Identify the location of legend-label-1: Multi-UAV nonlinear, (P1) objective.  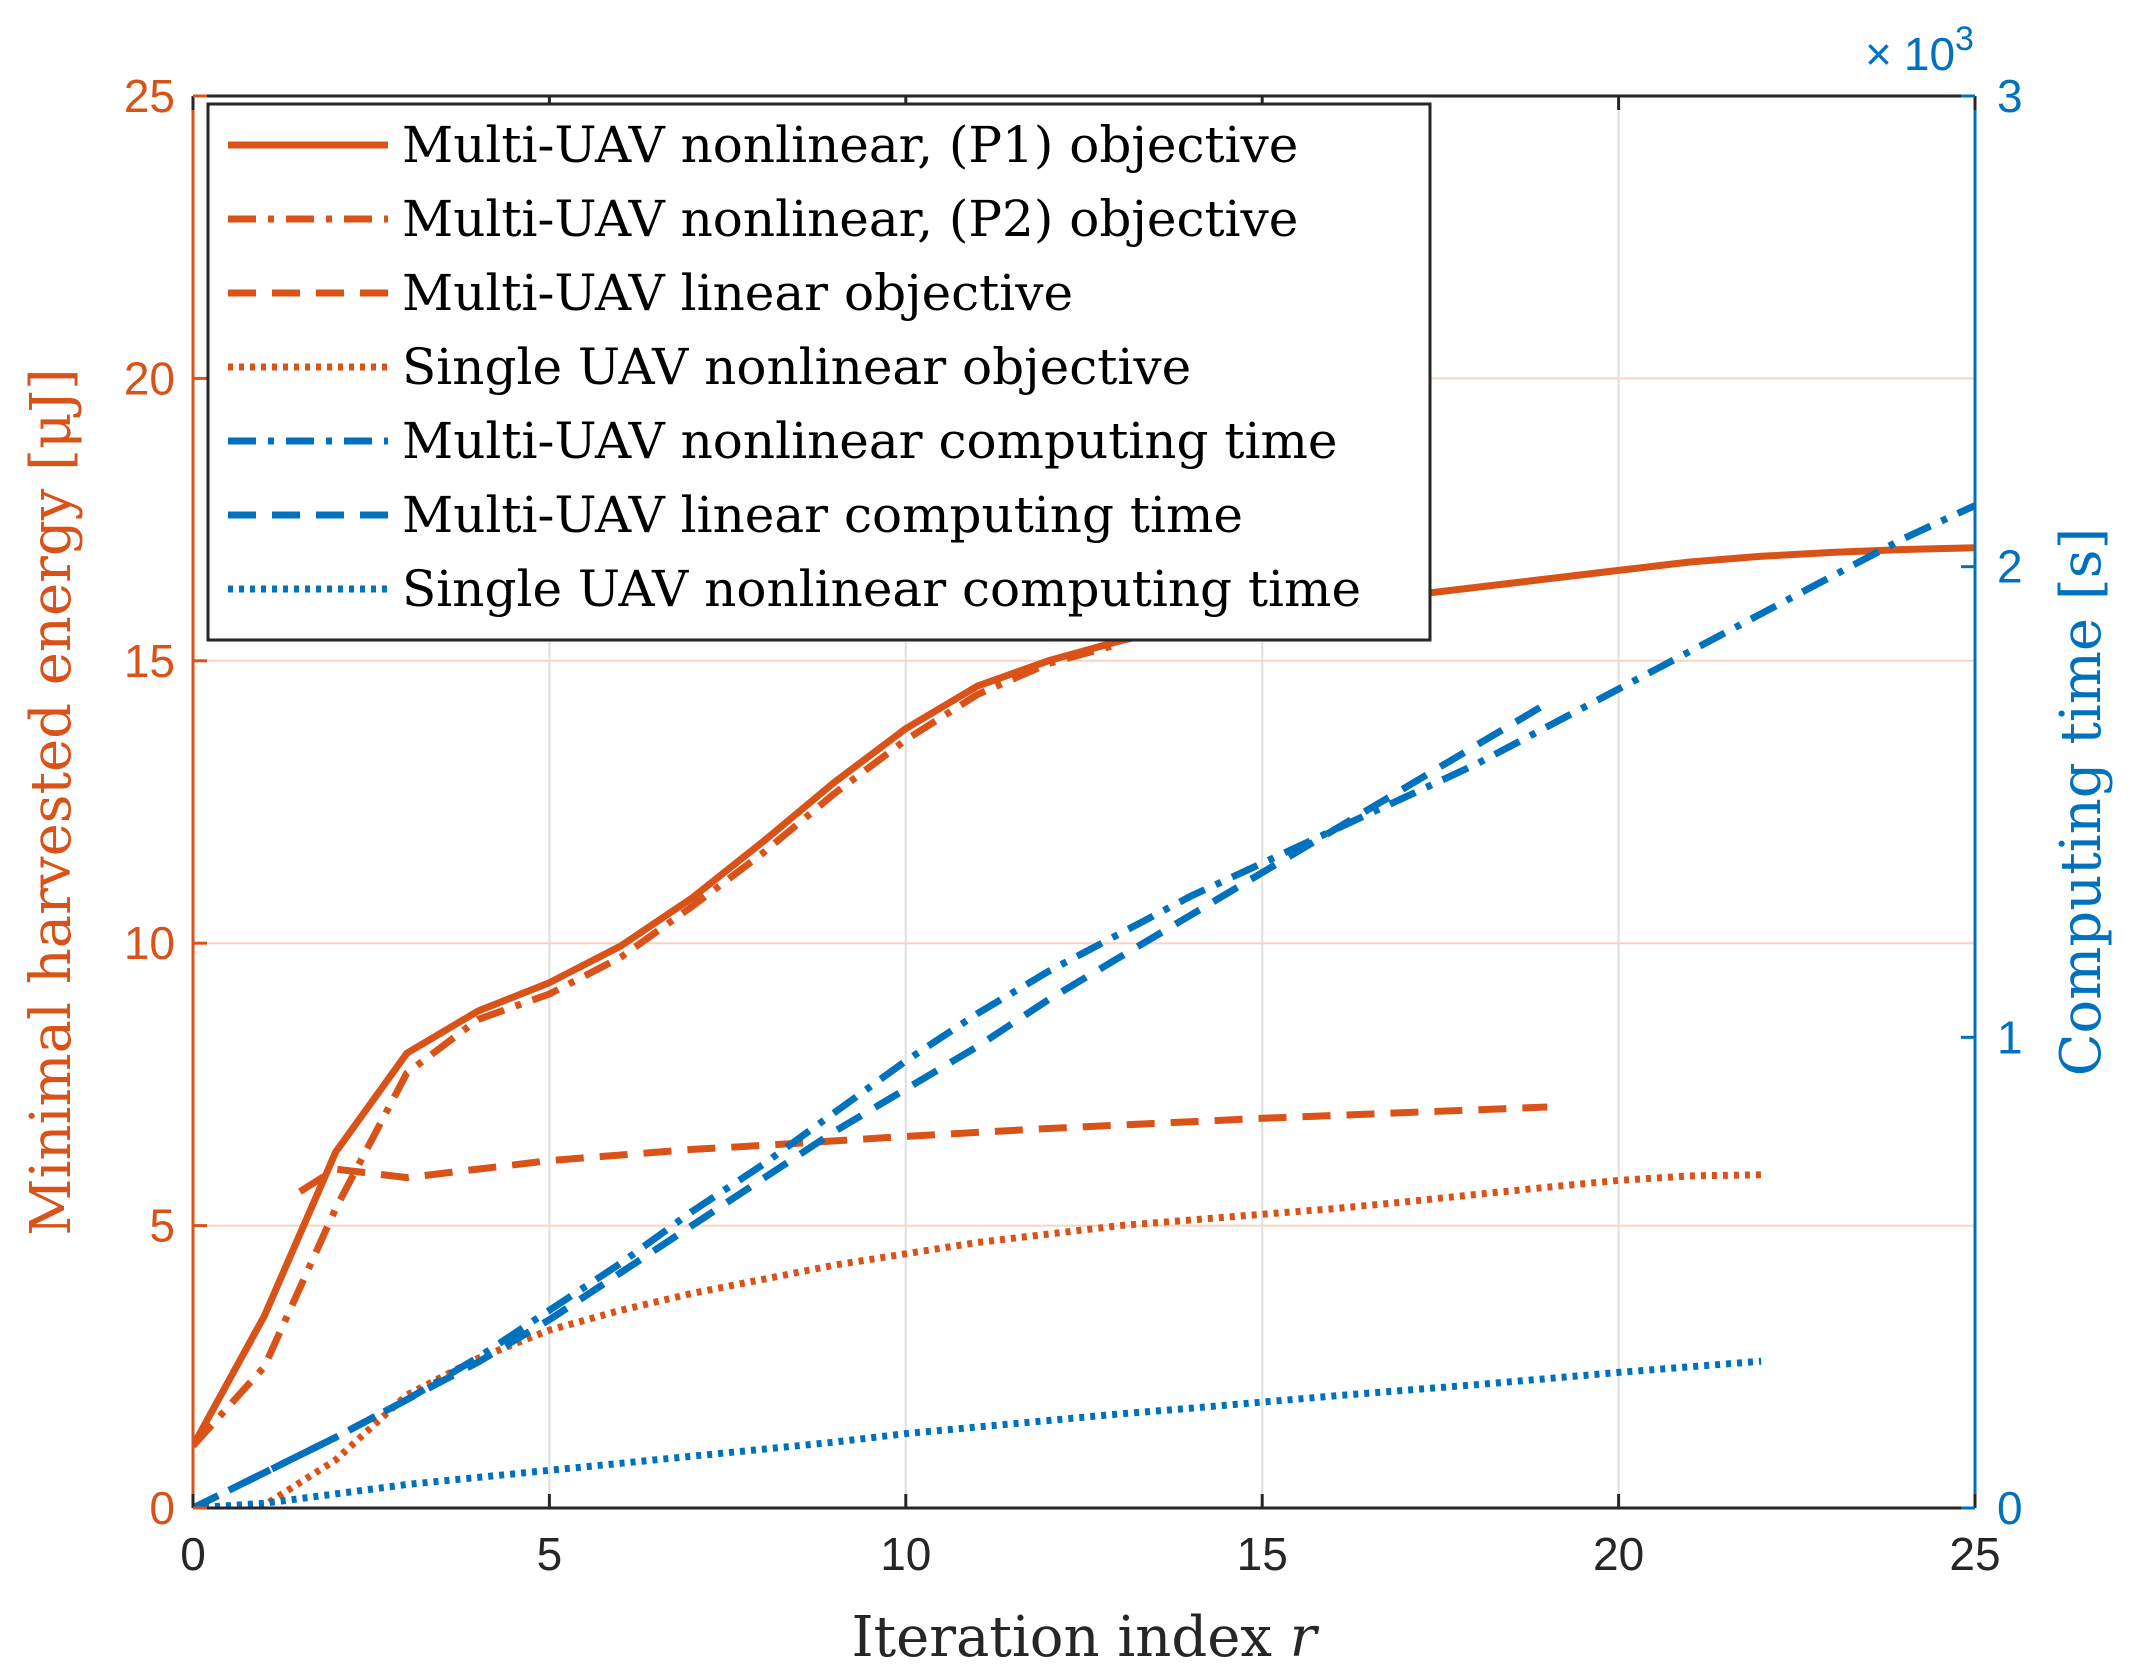
(850, 145).